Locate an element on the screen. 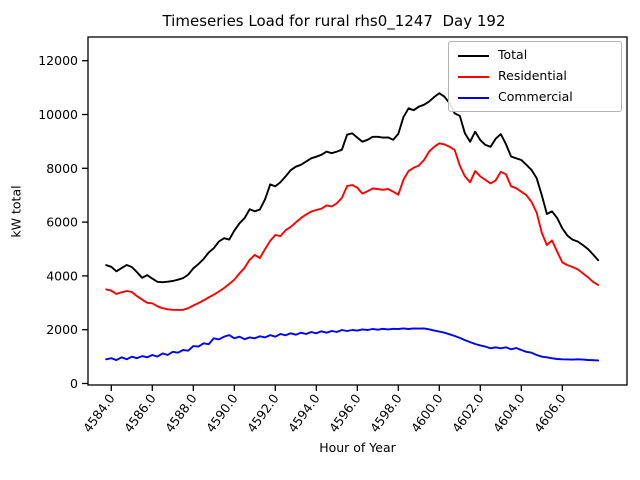  y-tick-label: 0 is located at coordinates (74, 383).